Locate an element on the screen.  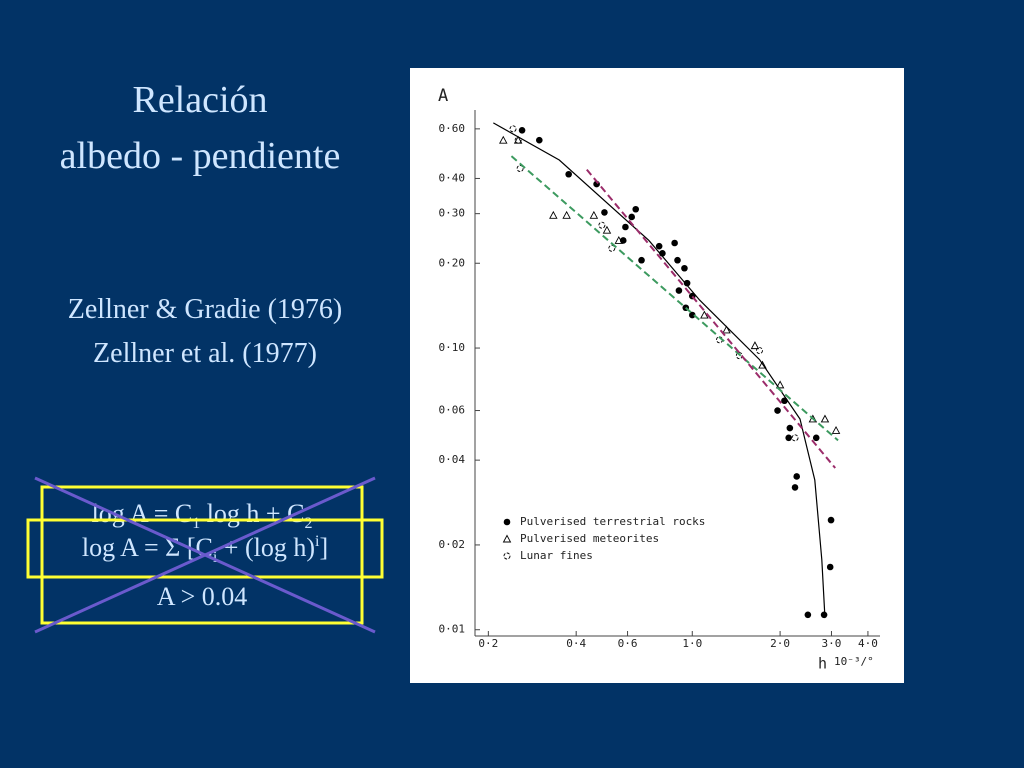
y-tick-label: 0·20 is located at coordinates (452, 262).